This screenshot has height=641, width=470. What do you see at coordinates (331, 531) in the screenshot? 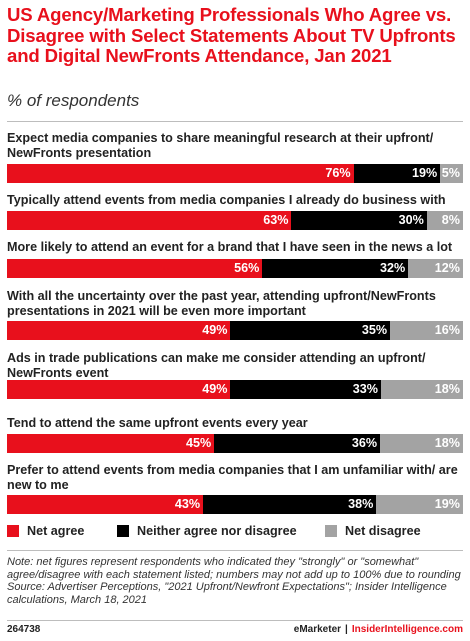
I see `legend-swatch-net-disagree` at bounding box center [331, 531].